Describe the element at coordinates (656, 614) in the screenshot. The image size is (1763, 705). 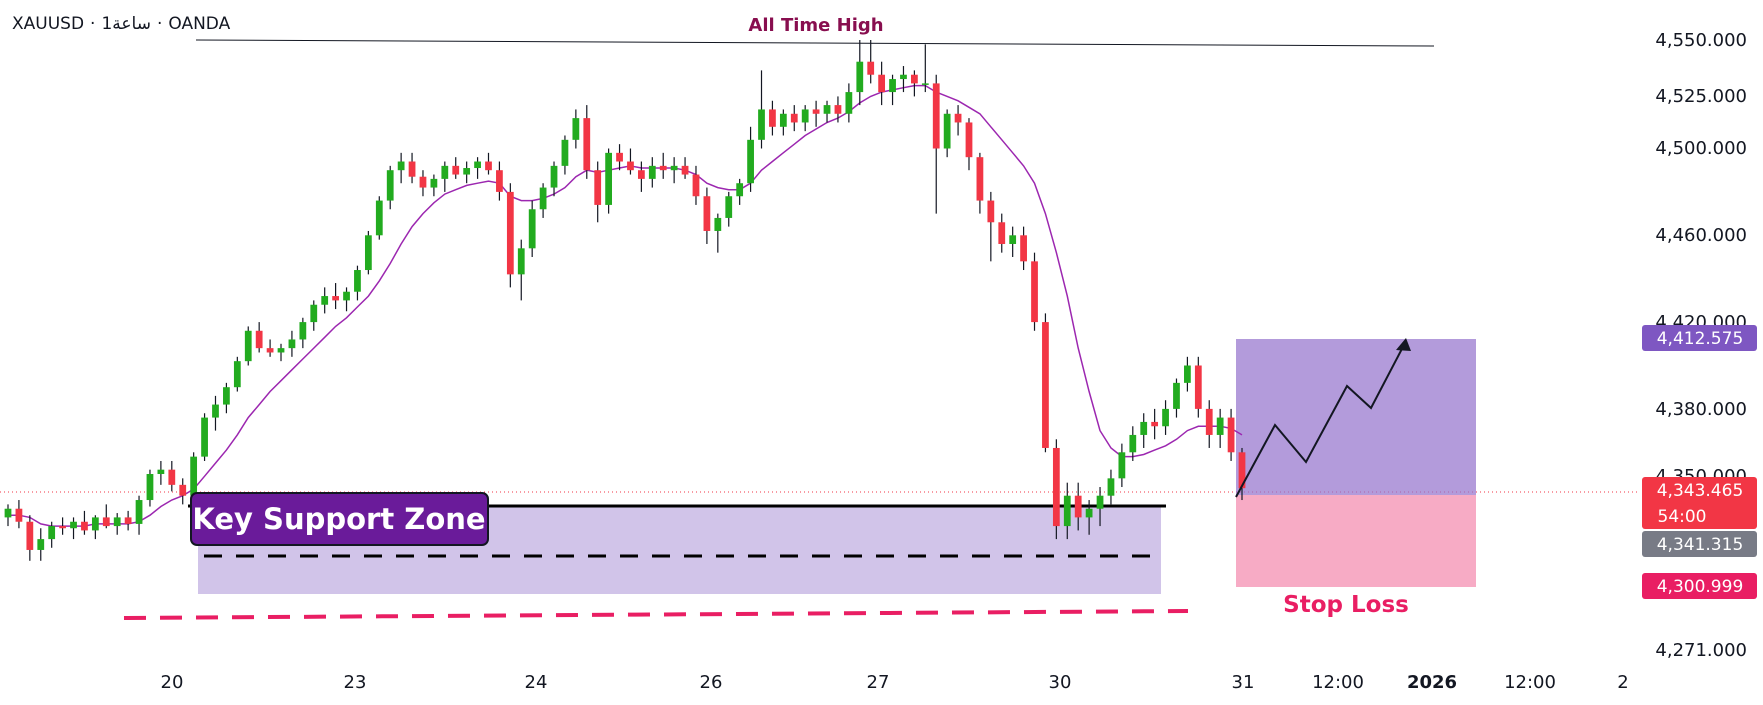
I see `lower-dashed-line` at that location.